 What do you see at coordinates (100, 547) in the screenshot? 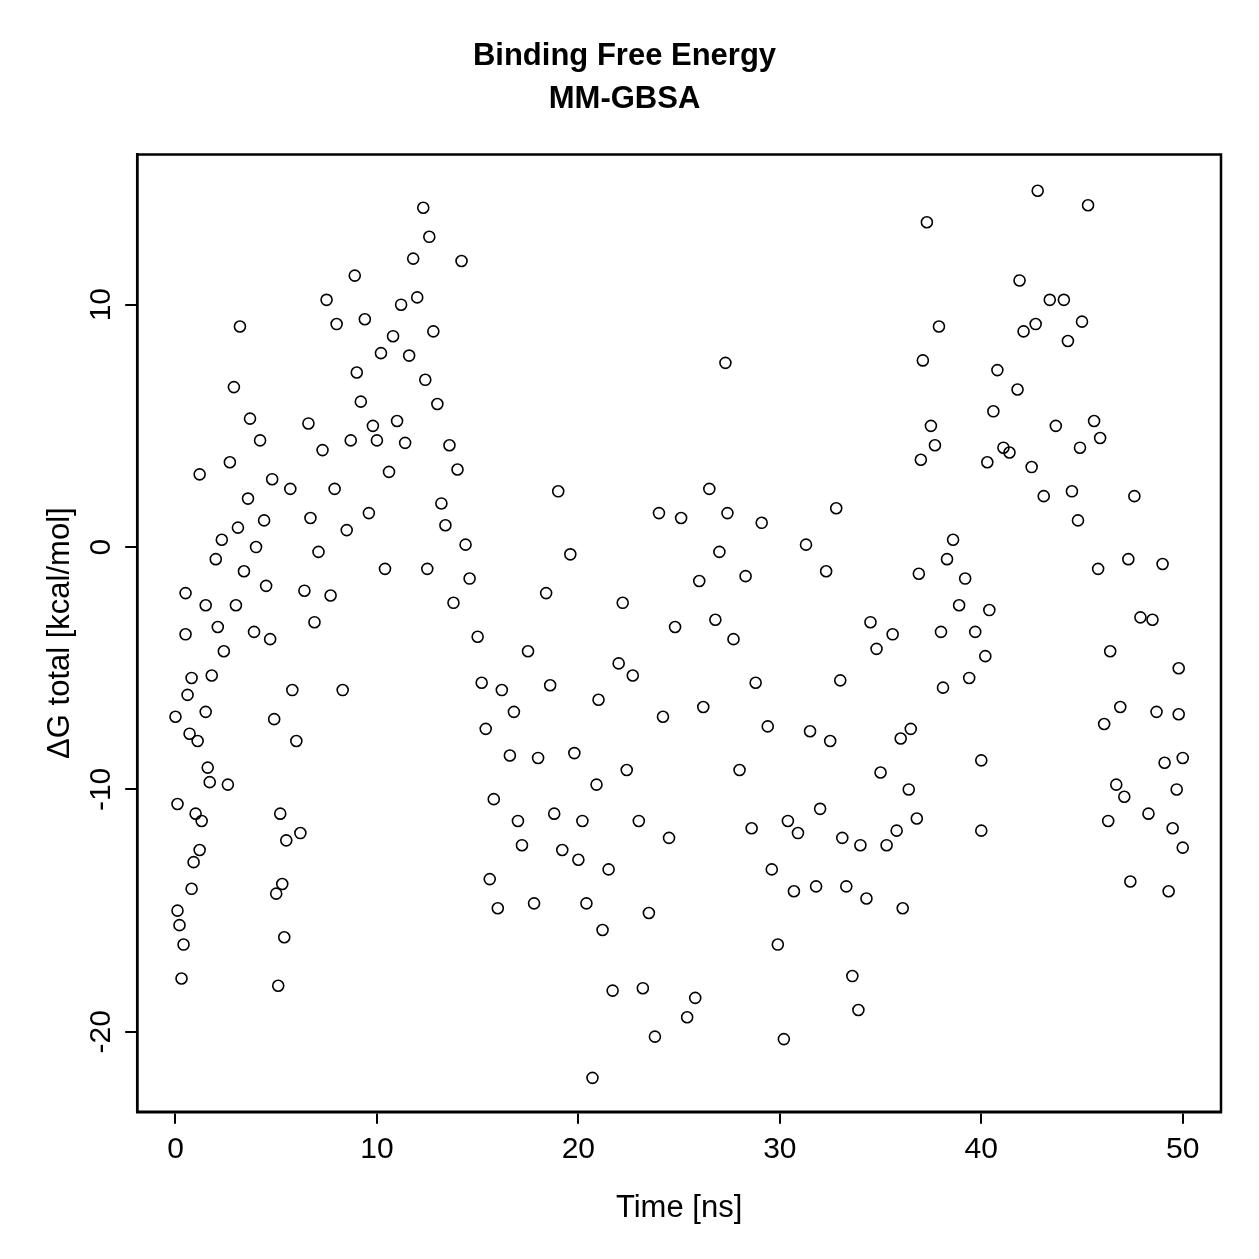
I see `y-tick-label: 0` at bounding box center [100, 547].